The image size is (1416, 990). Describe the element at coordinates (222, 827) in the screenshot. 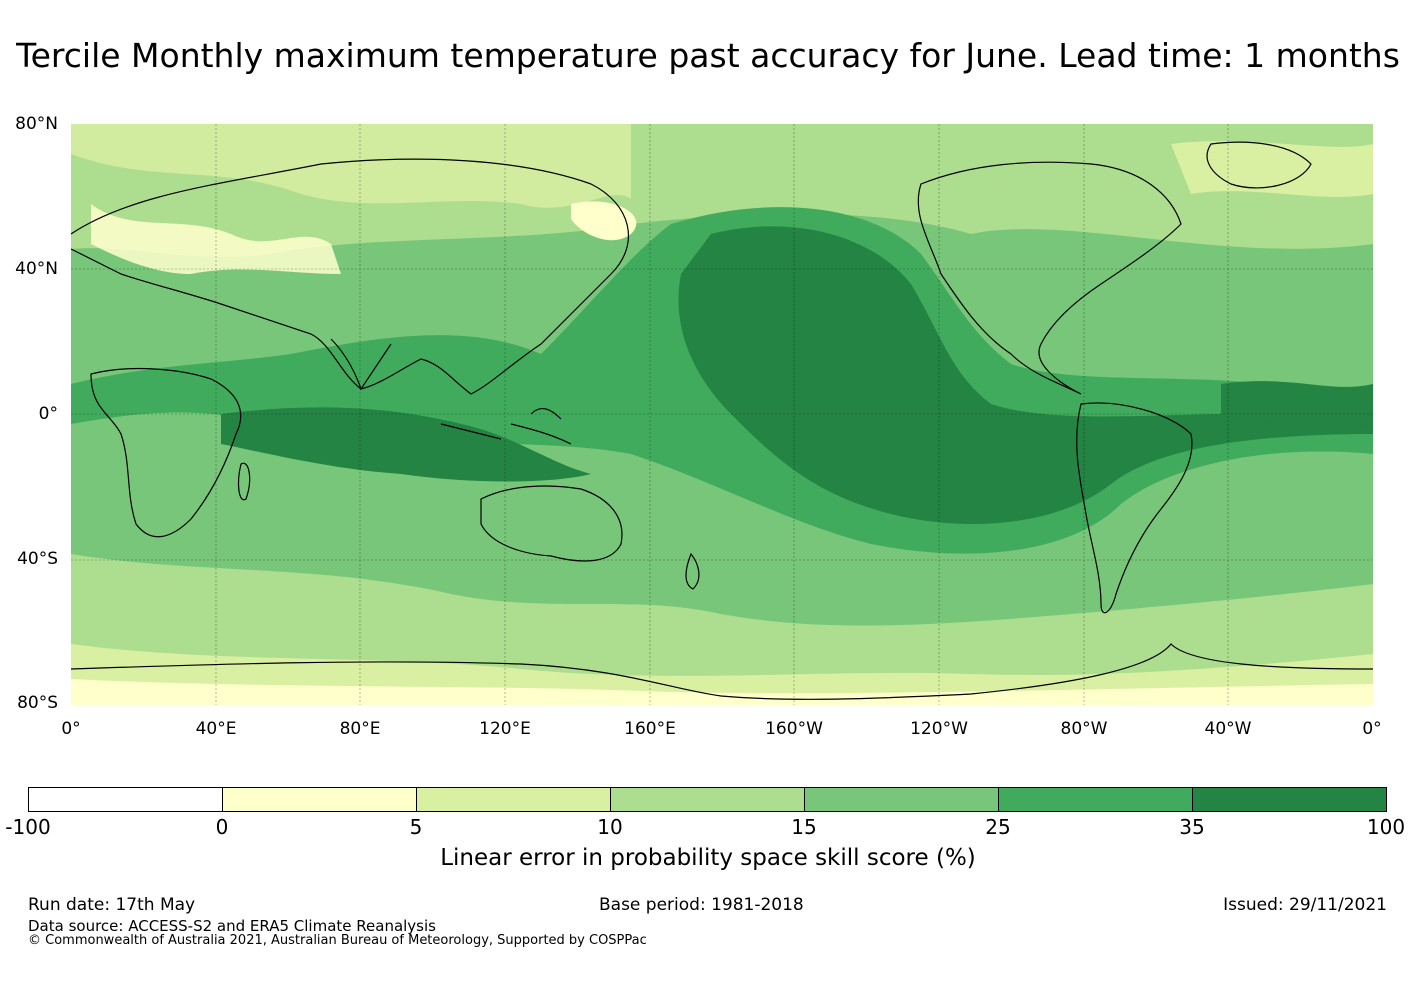

I see `colorbar-tick: 0` at that location.